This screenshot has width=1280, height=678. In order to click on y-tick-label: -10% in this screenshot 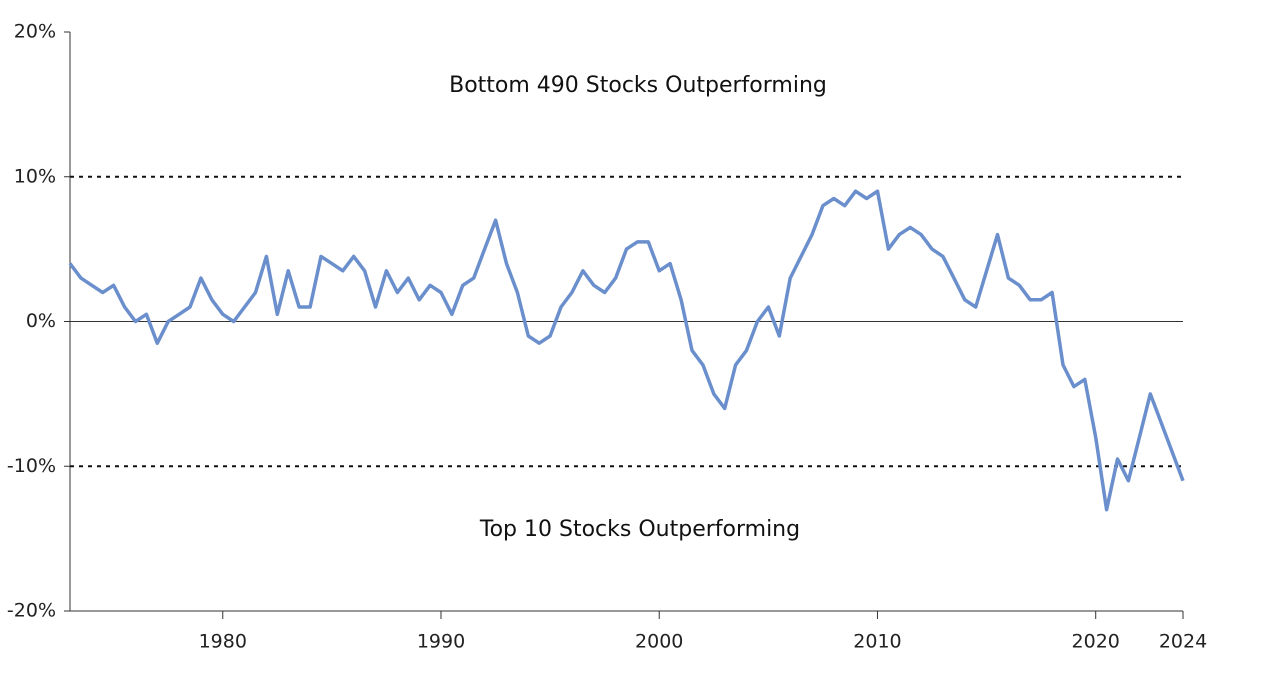, I will do `click(31, 466)`.